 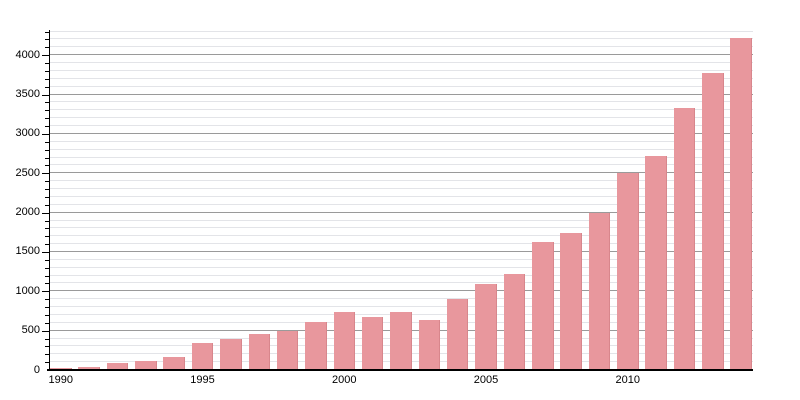 I want to click on y-tick-label: 1500, so click(x=27, y=251).